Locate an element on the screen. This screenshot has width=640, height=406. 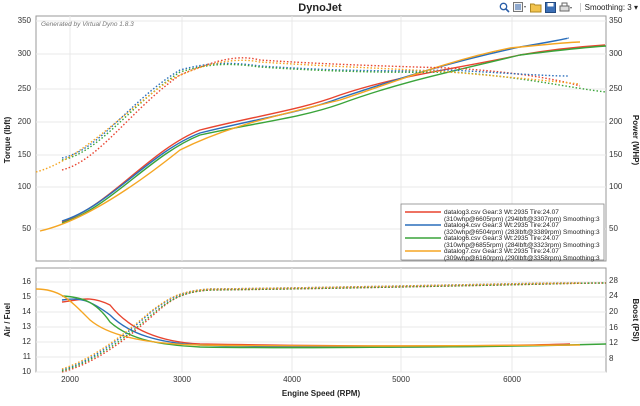
afr-tick: 13 is located at coordinates (26, 326).